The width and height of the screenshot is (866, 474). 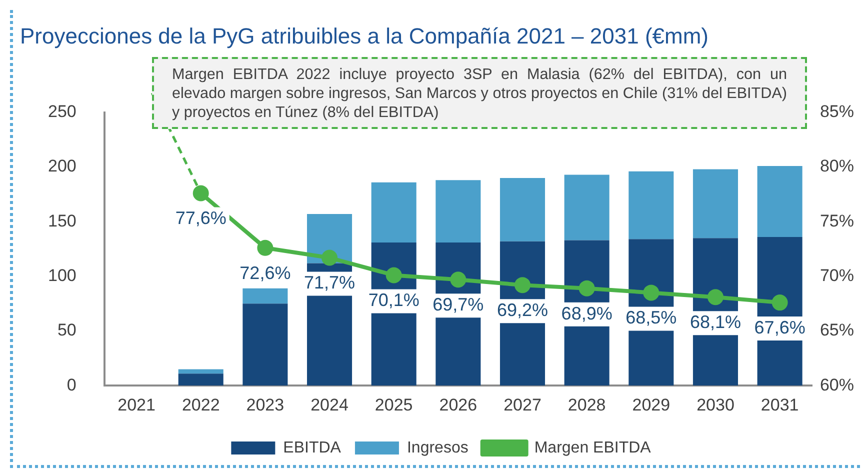 I want to click on y-tick-label: 0, so click(x=71, y=384).